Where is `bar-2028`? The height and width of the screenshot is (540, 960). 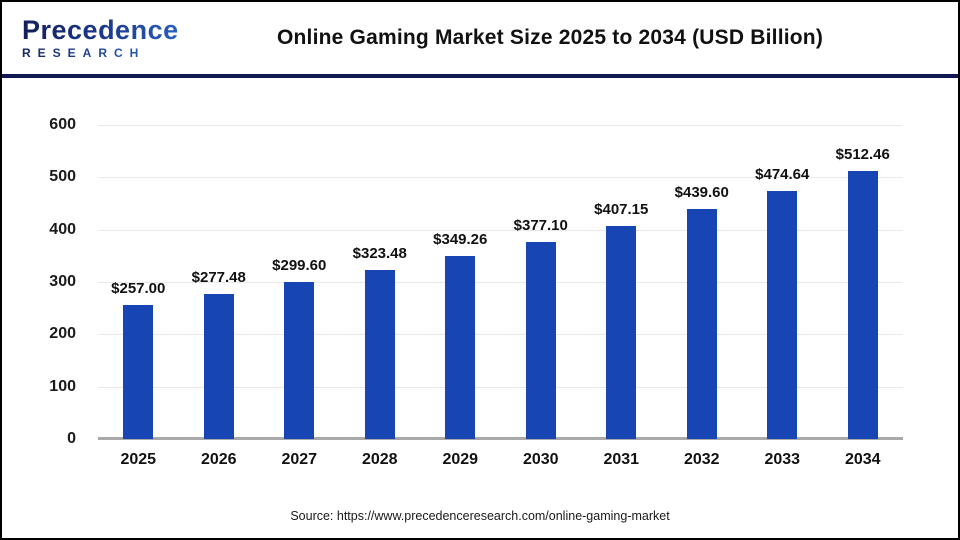
bar-2028 is located at coordinates (379, 354).